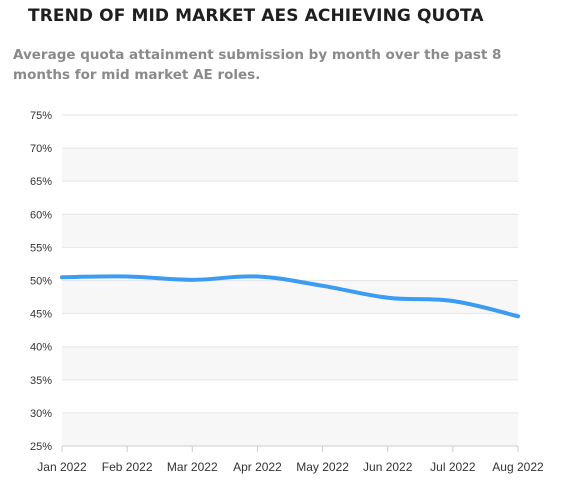 Image resolution: width=572 pixels, height=483 pixels. I want to click on chart-title: TREND OF MID MARKET AES ACHIEVING QUOTA, so click(256, 16).